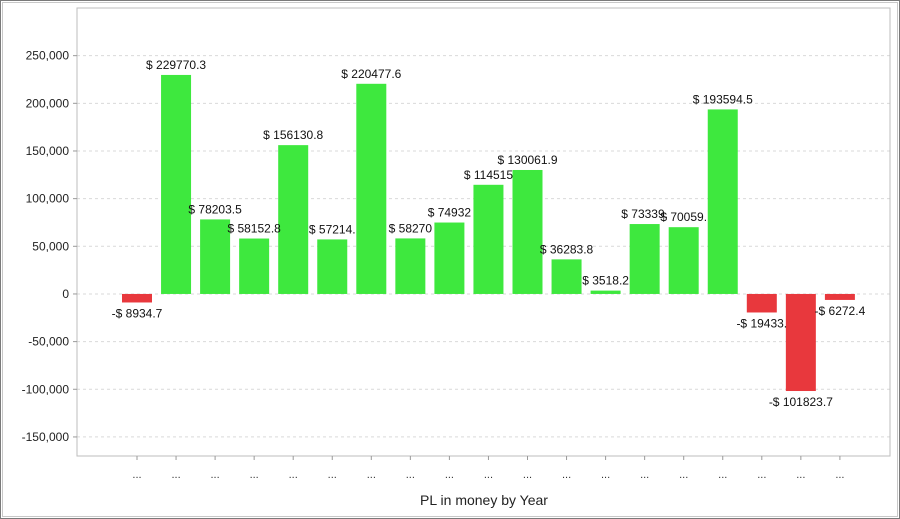 Image resolution: width=900 pixels, height=519 pixels. What do you see at coordinates (723, 99) in the screenshot?
I see `data-label: $ 193594.5` at bounding box center [723, 99].